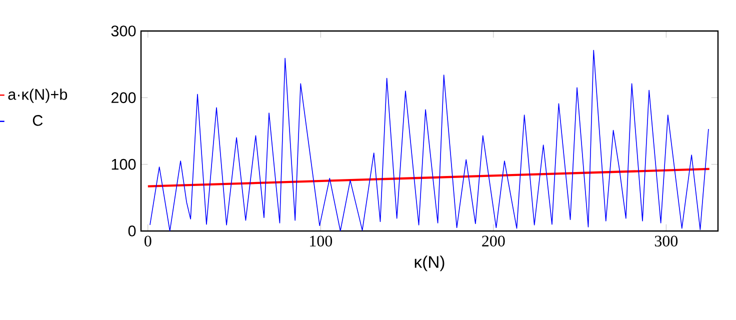 The width and height of the screenshot is (736, 320). Describe the element at coordinates (37, 120) in the screenshot. I see `legend-label: C` at that location.